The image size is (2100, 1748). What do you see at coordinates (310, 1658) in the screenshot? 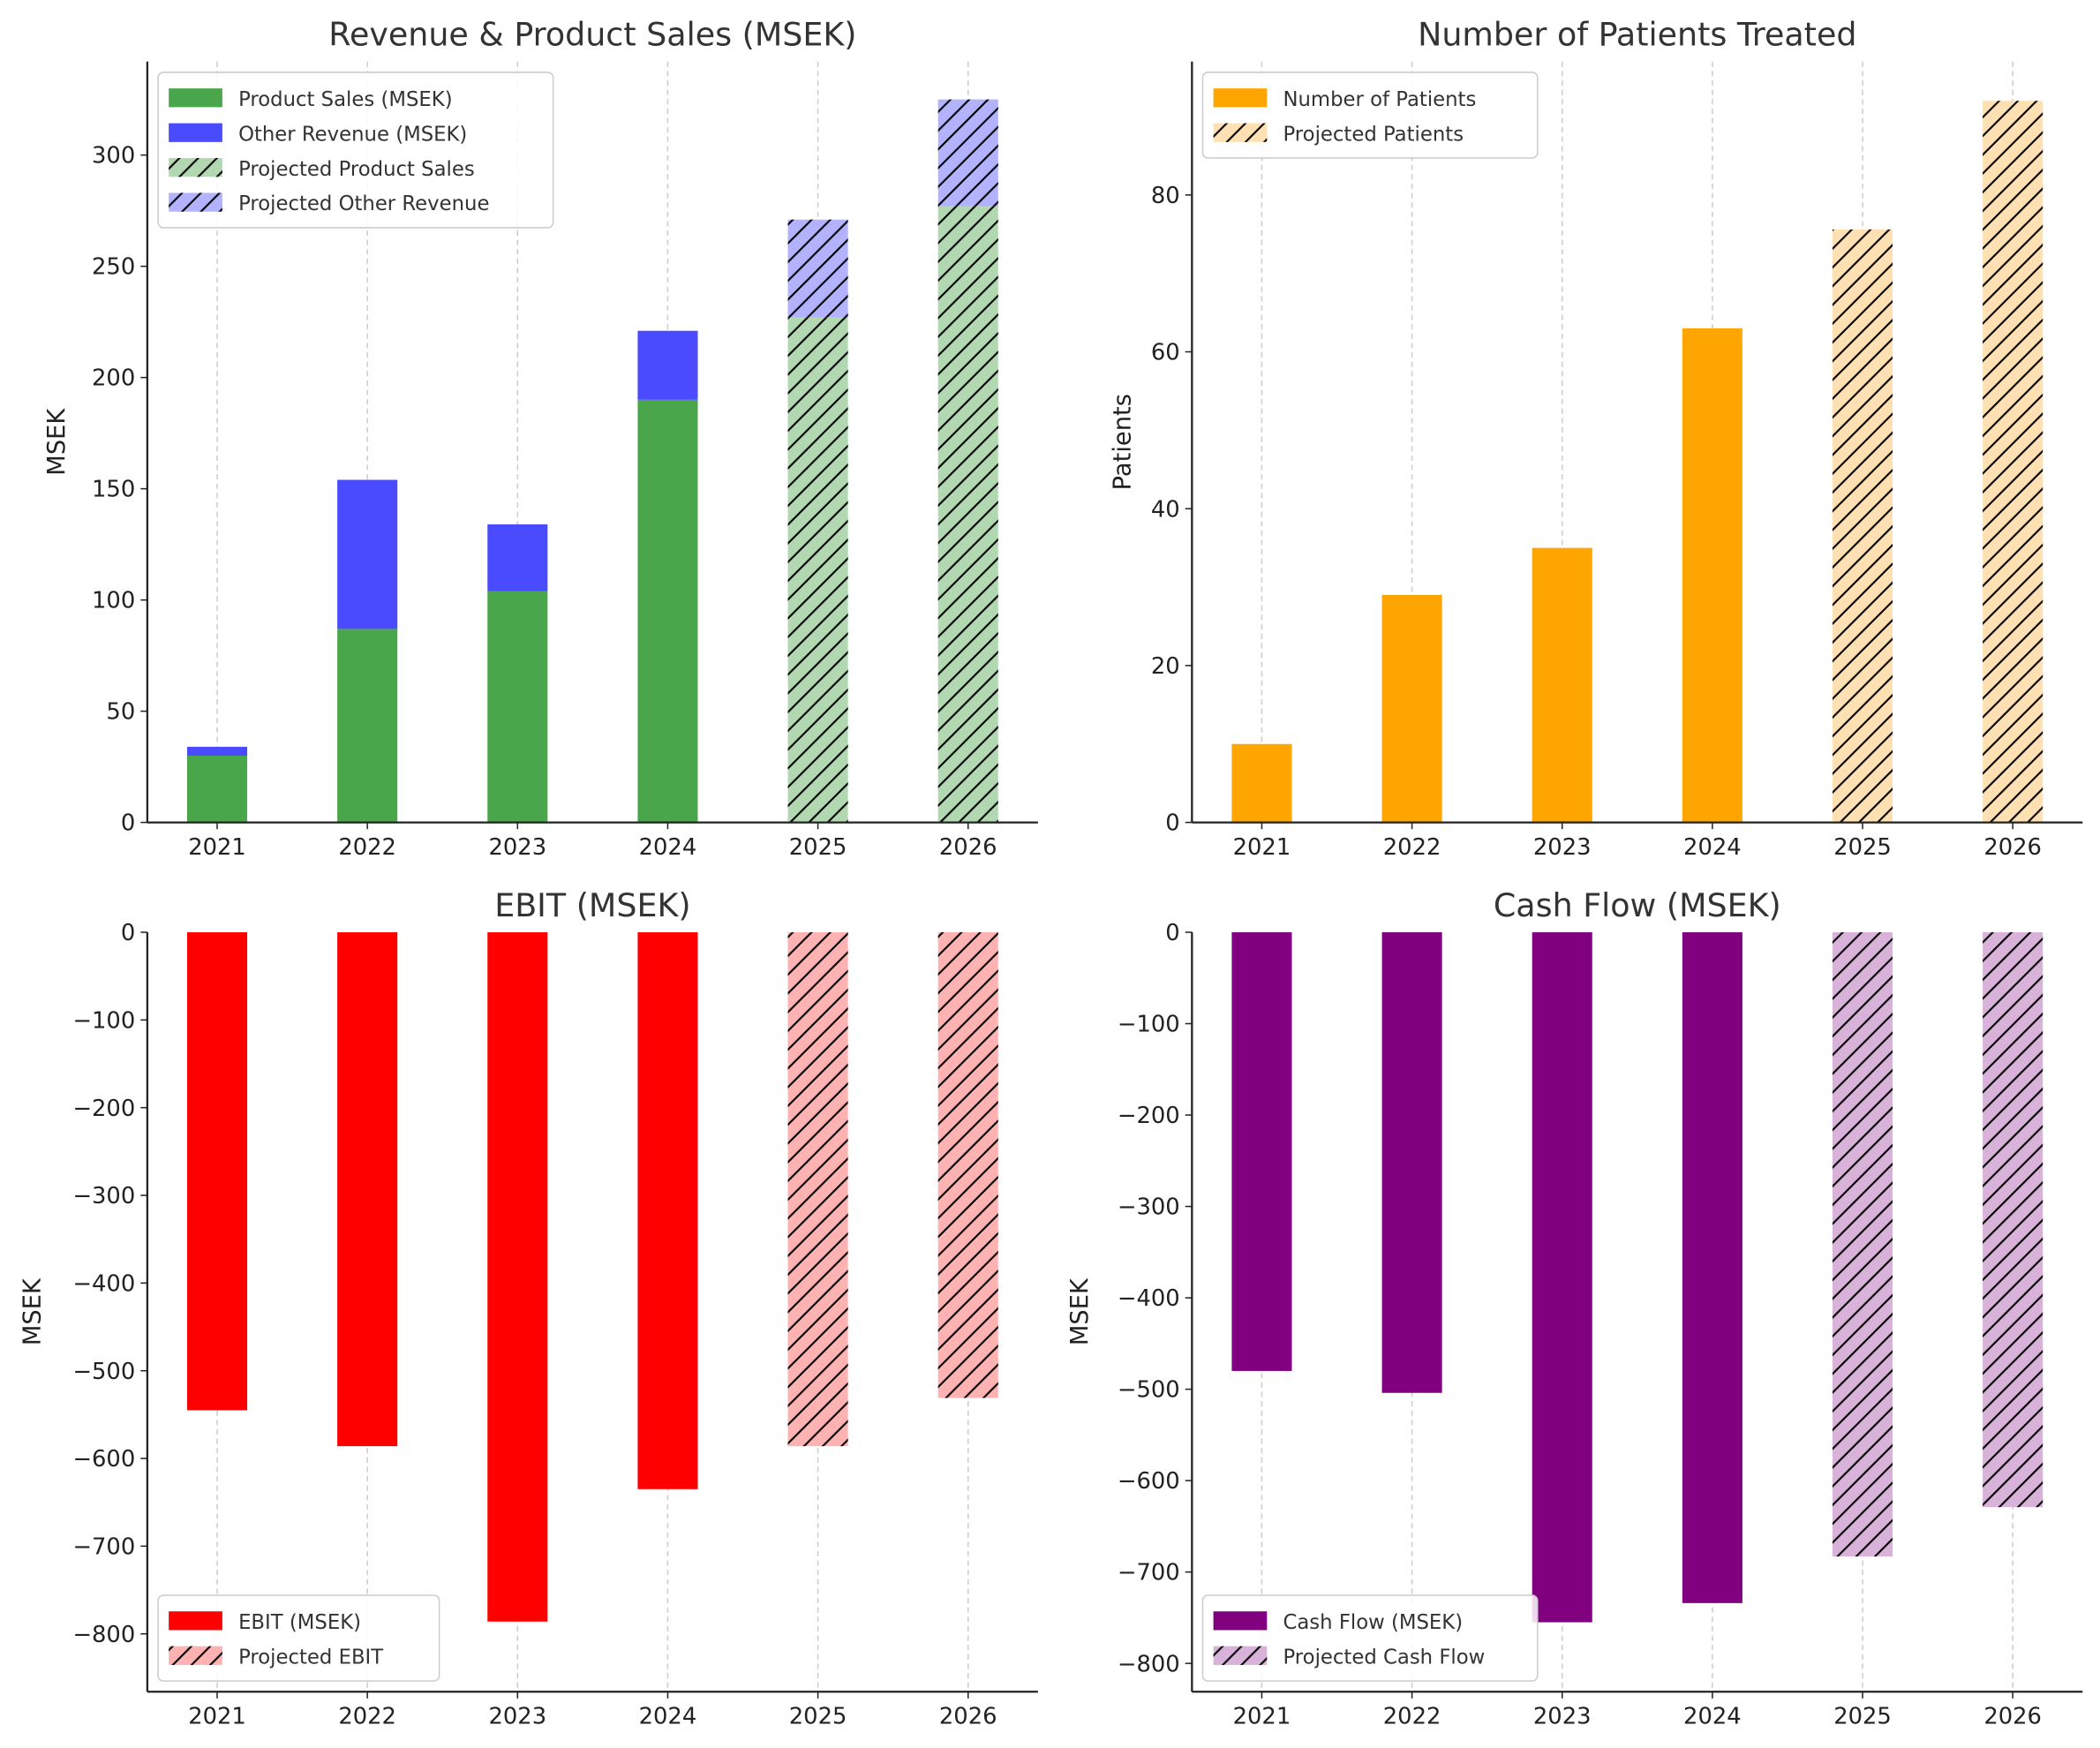
I see `legend-label: Projected EBIT` at bounding box center [310, 1658].